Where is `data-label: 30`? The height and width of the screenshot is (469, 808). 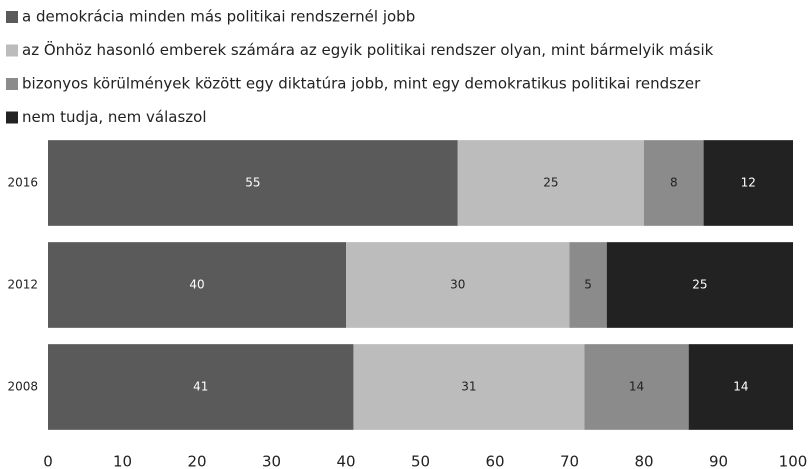
data-label: 30 is located at coordinates (457, 285).